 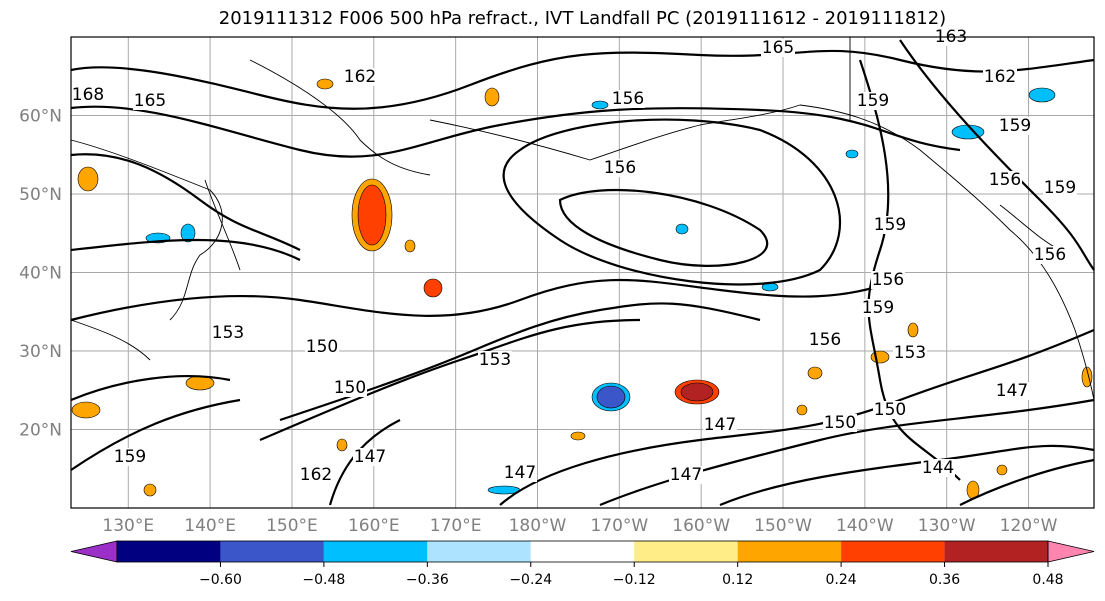 I want to click on colorbar-tick-label: 0.48, so click(x=1047, y=580).